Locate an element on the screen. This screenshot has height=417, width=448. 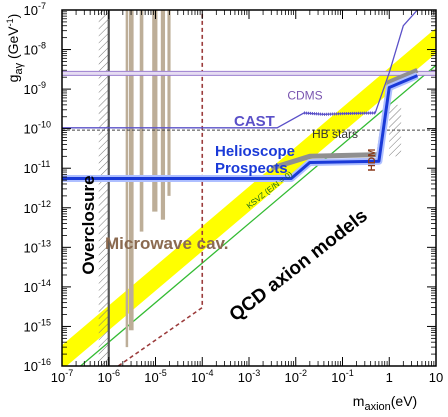
y-tick-label: 10⁻¹⁴ is located at coordinates (37, 286).